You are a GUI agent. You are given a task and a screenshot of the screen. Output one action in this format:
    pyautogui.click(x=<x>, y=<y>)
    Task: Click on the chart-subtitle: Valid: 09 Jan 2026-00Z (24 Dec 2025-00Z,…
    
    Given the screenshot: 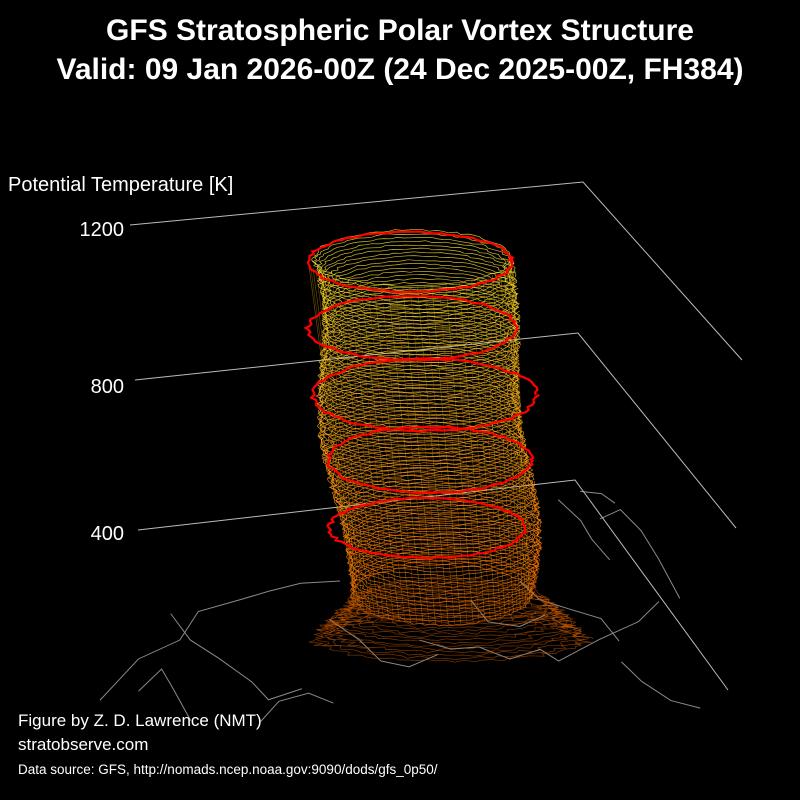 What is the action you would take?
    pyautogui.click(x=400, y=69)
    